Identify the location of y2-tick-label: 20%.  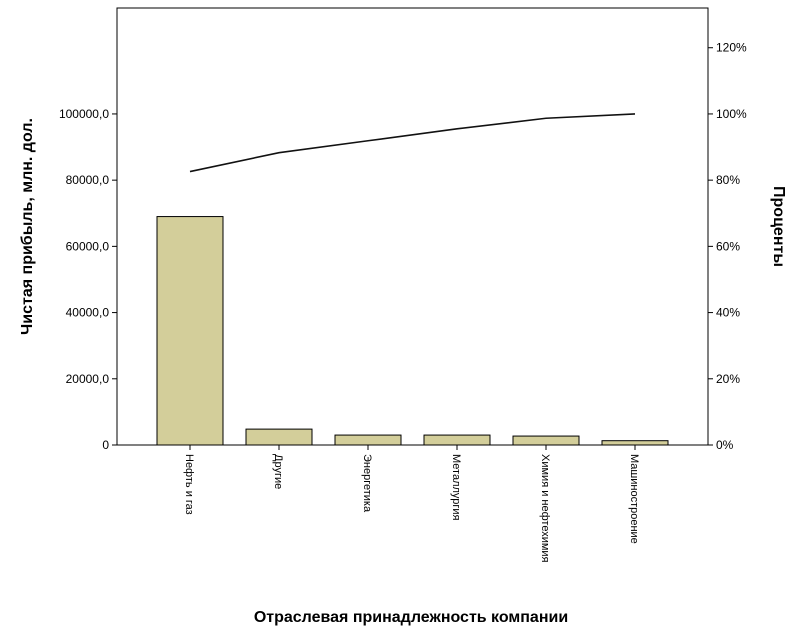
(728, 379).